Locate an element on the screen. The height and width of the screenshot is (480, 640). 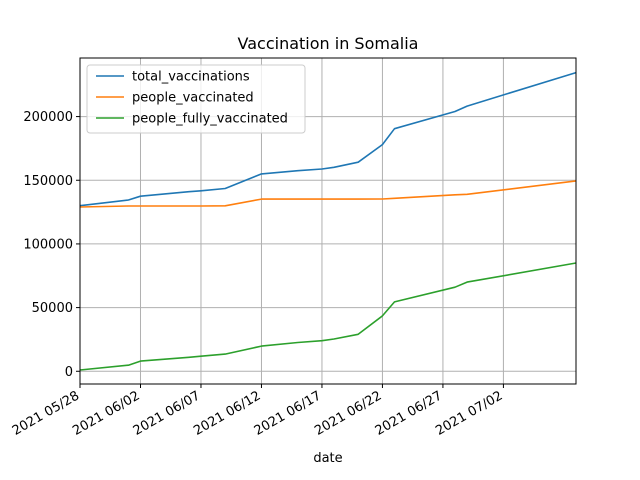
y-tick-label: 50000 is located at coordinates (52, 308).